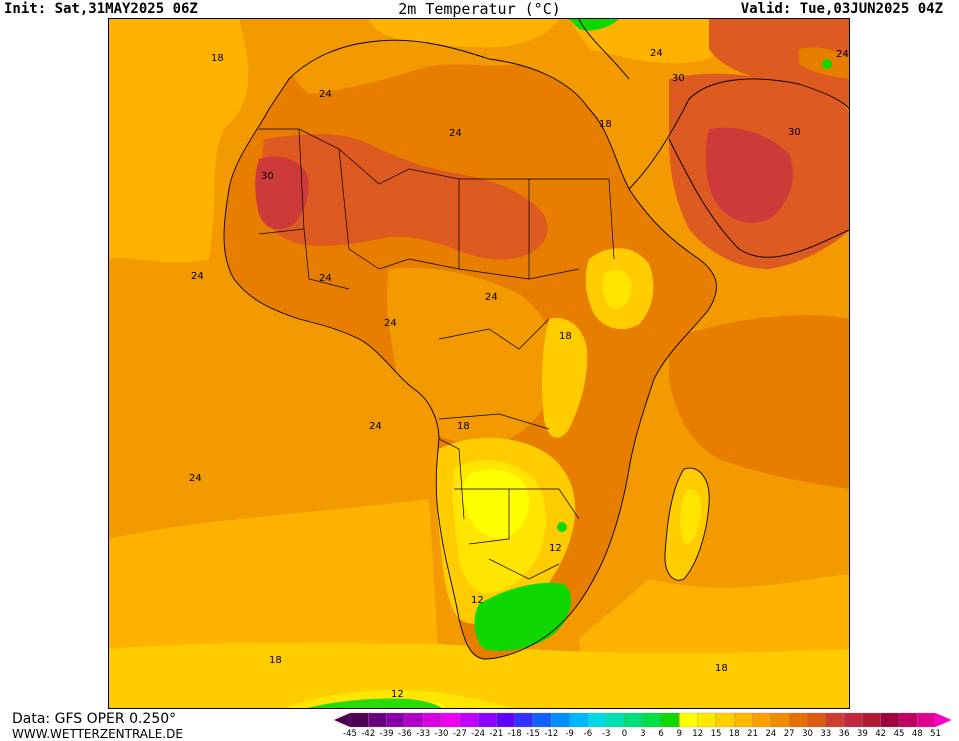  Describe the element at coordinates (899, 734) in the screenshot. I see `legend-tick-label: 45` at that location.